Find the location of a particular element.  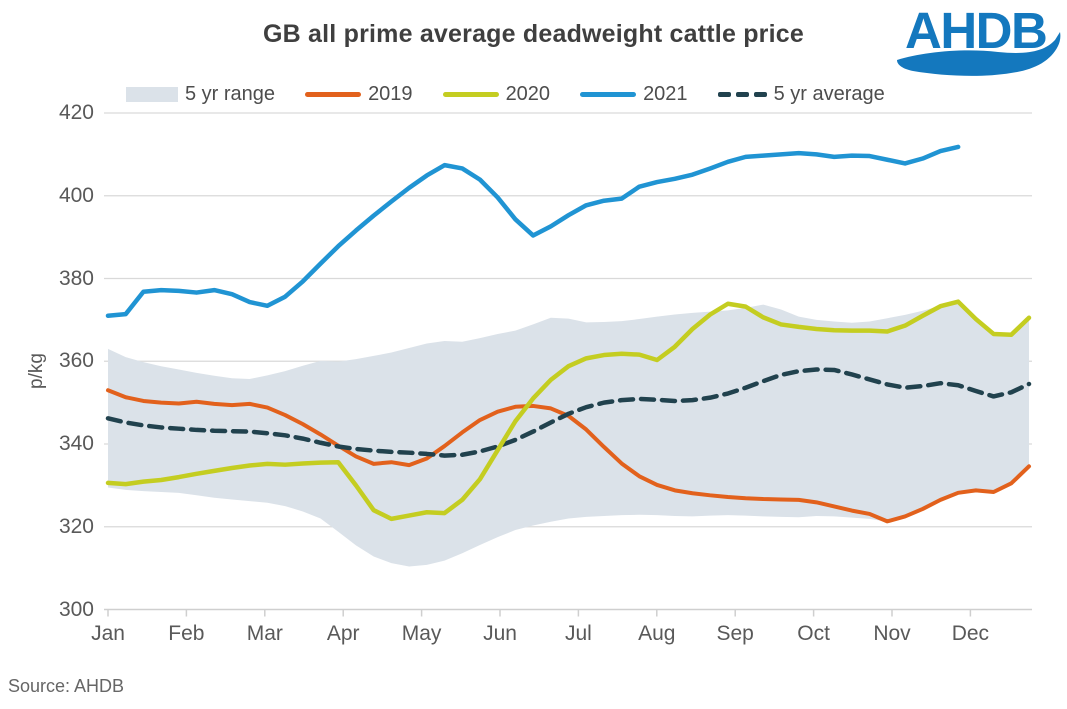

legend-item-5-yr-range: 5 yr range is located at coordinates (200, 94).